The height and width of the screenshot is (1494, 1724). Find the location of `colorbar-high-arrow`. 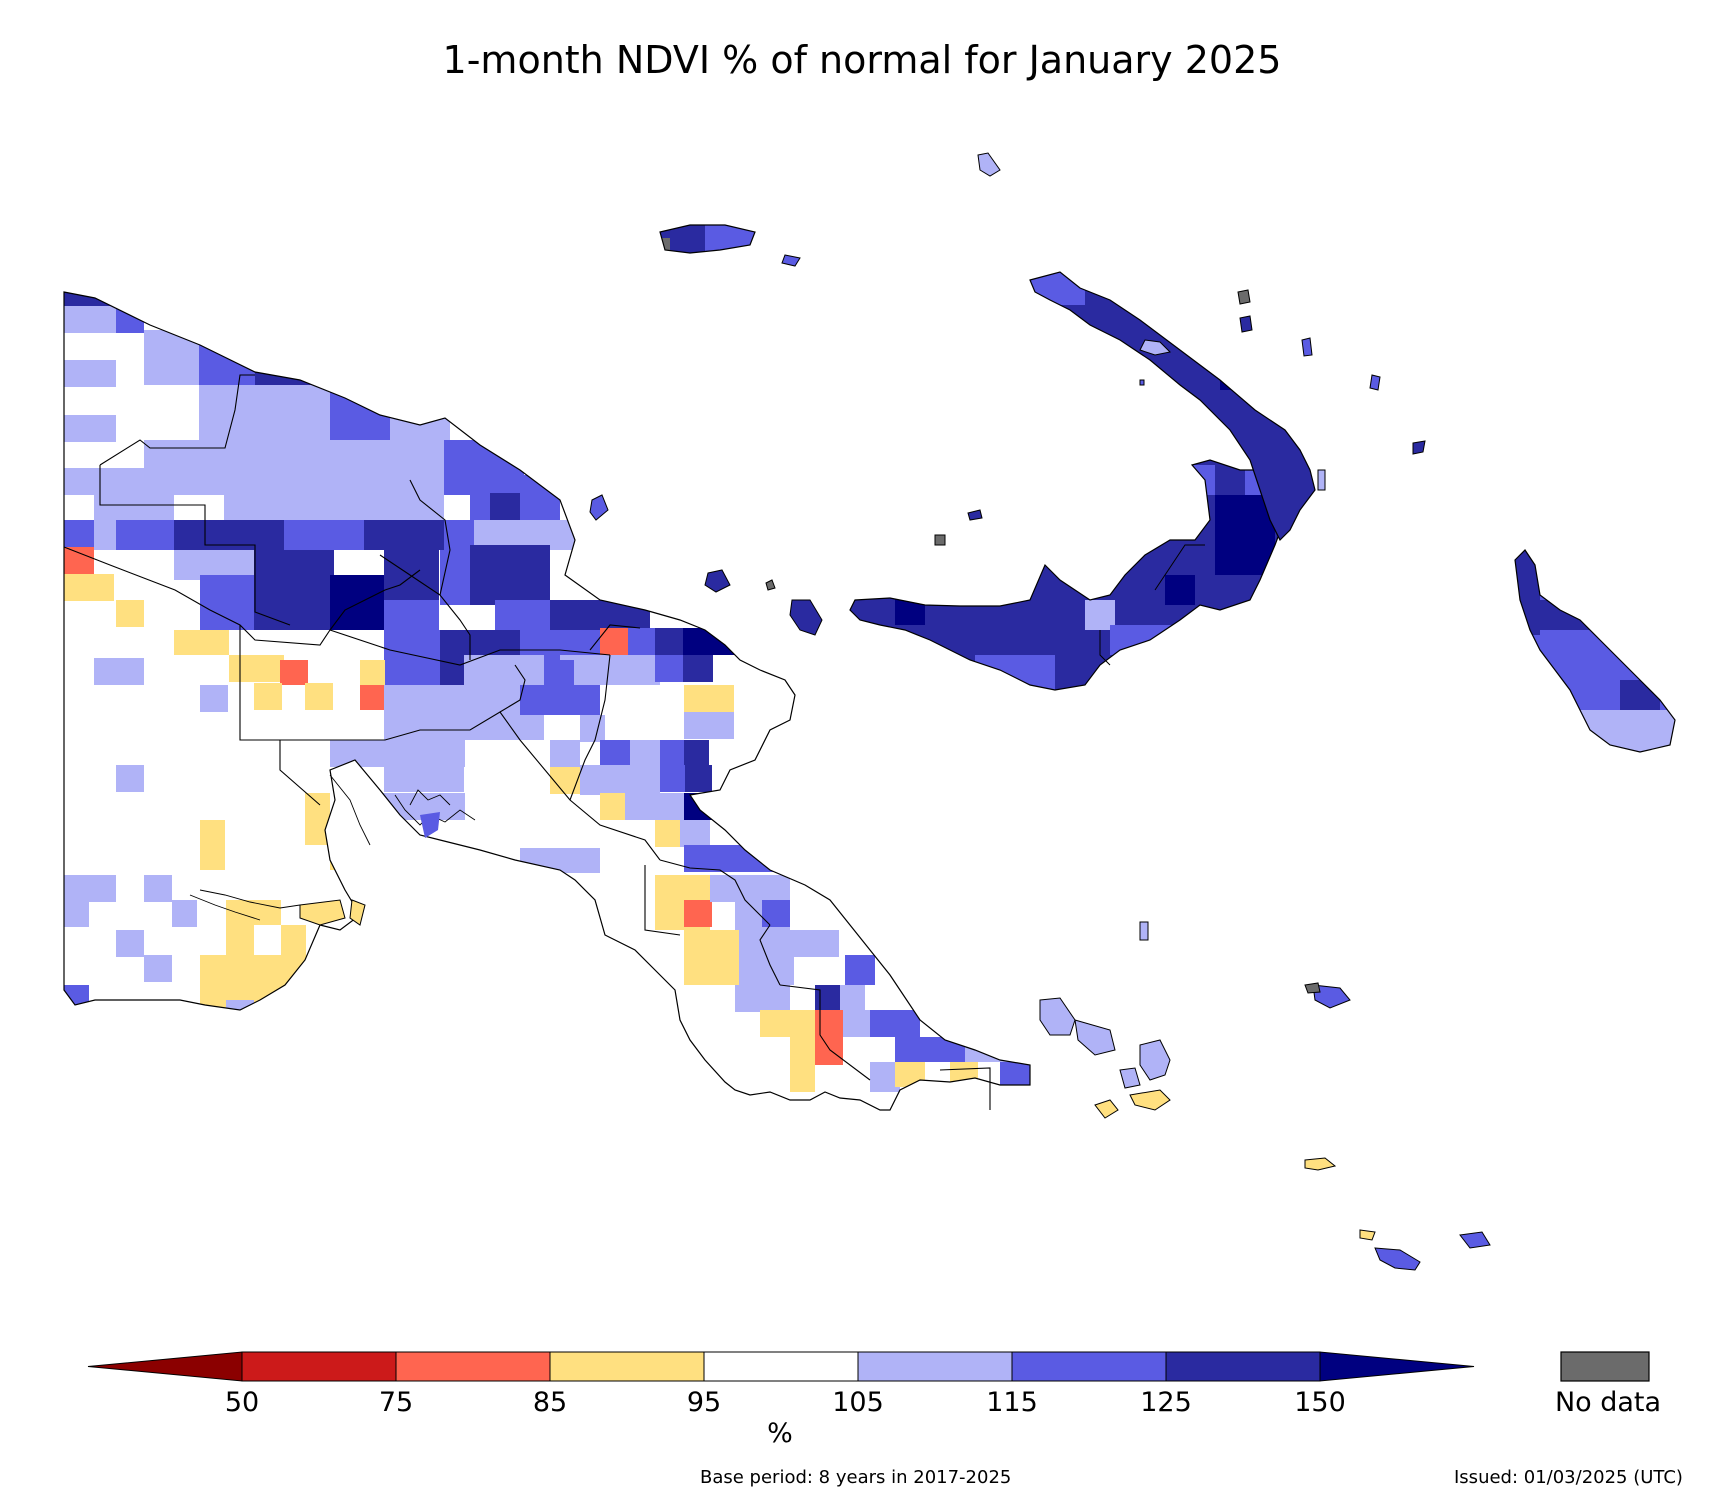

colorbar-high-arrow is located at coordinates (1397, 1366).